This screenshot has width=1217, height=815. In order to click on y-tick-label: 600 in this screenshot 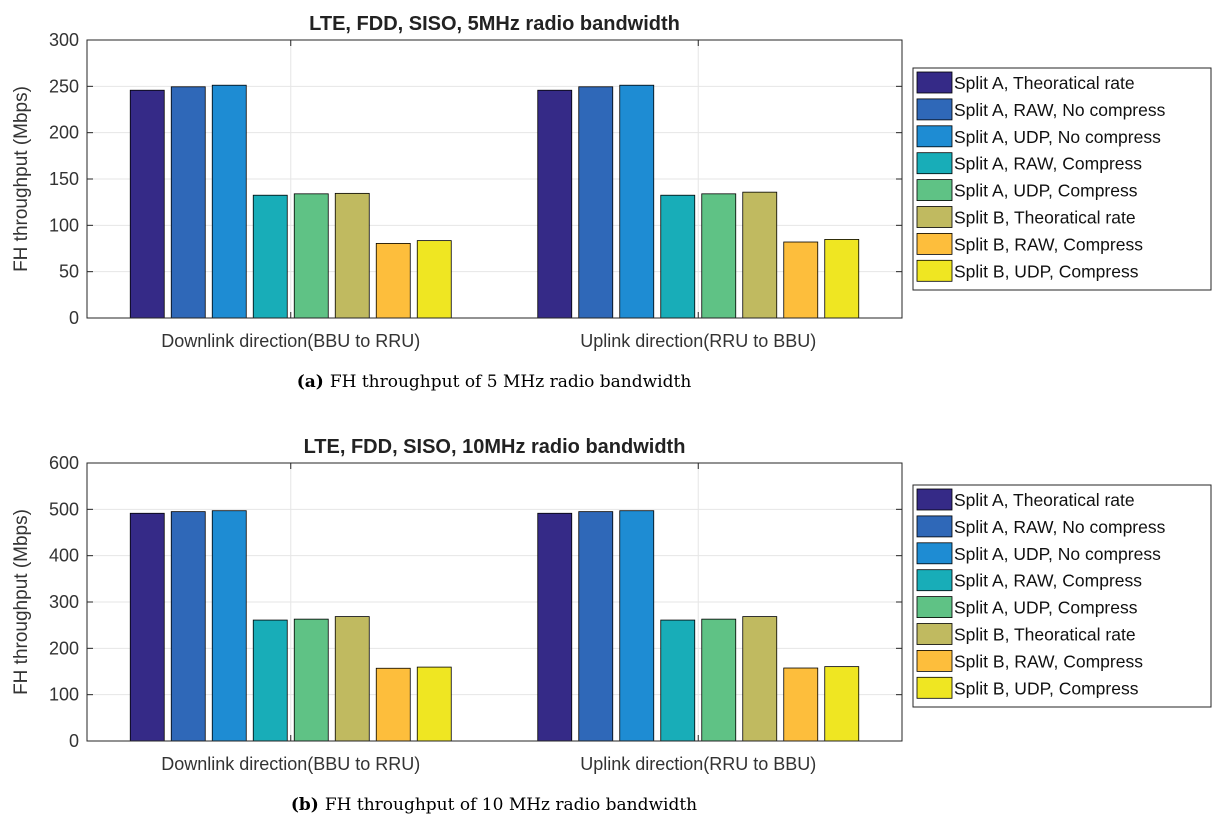, I will do `click(64, 463)`.